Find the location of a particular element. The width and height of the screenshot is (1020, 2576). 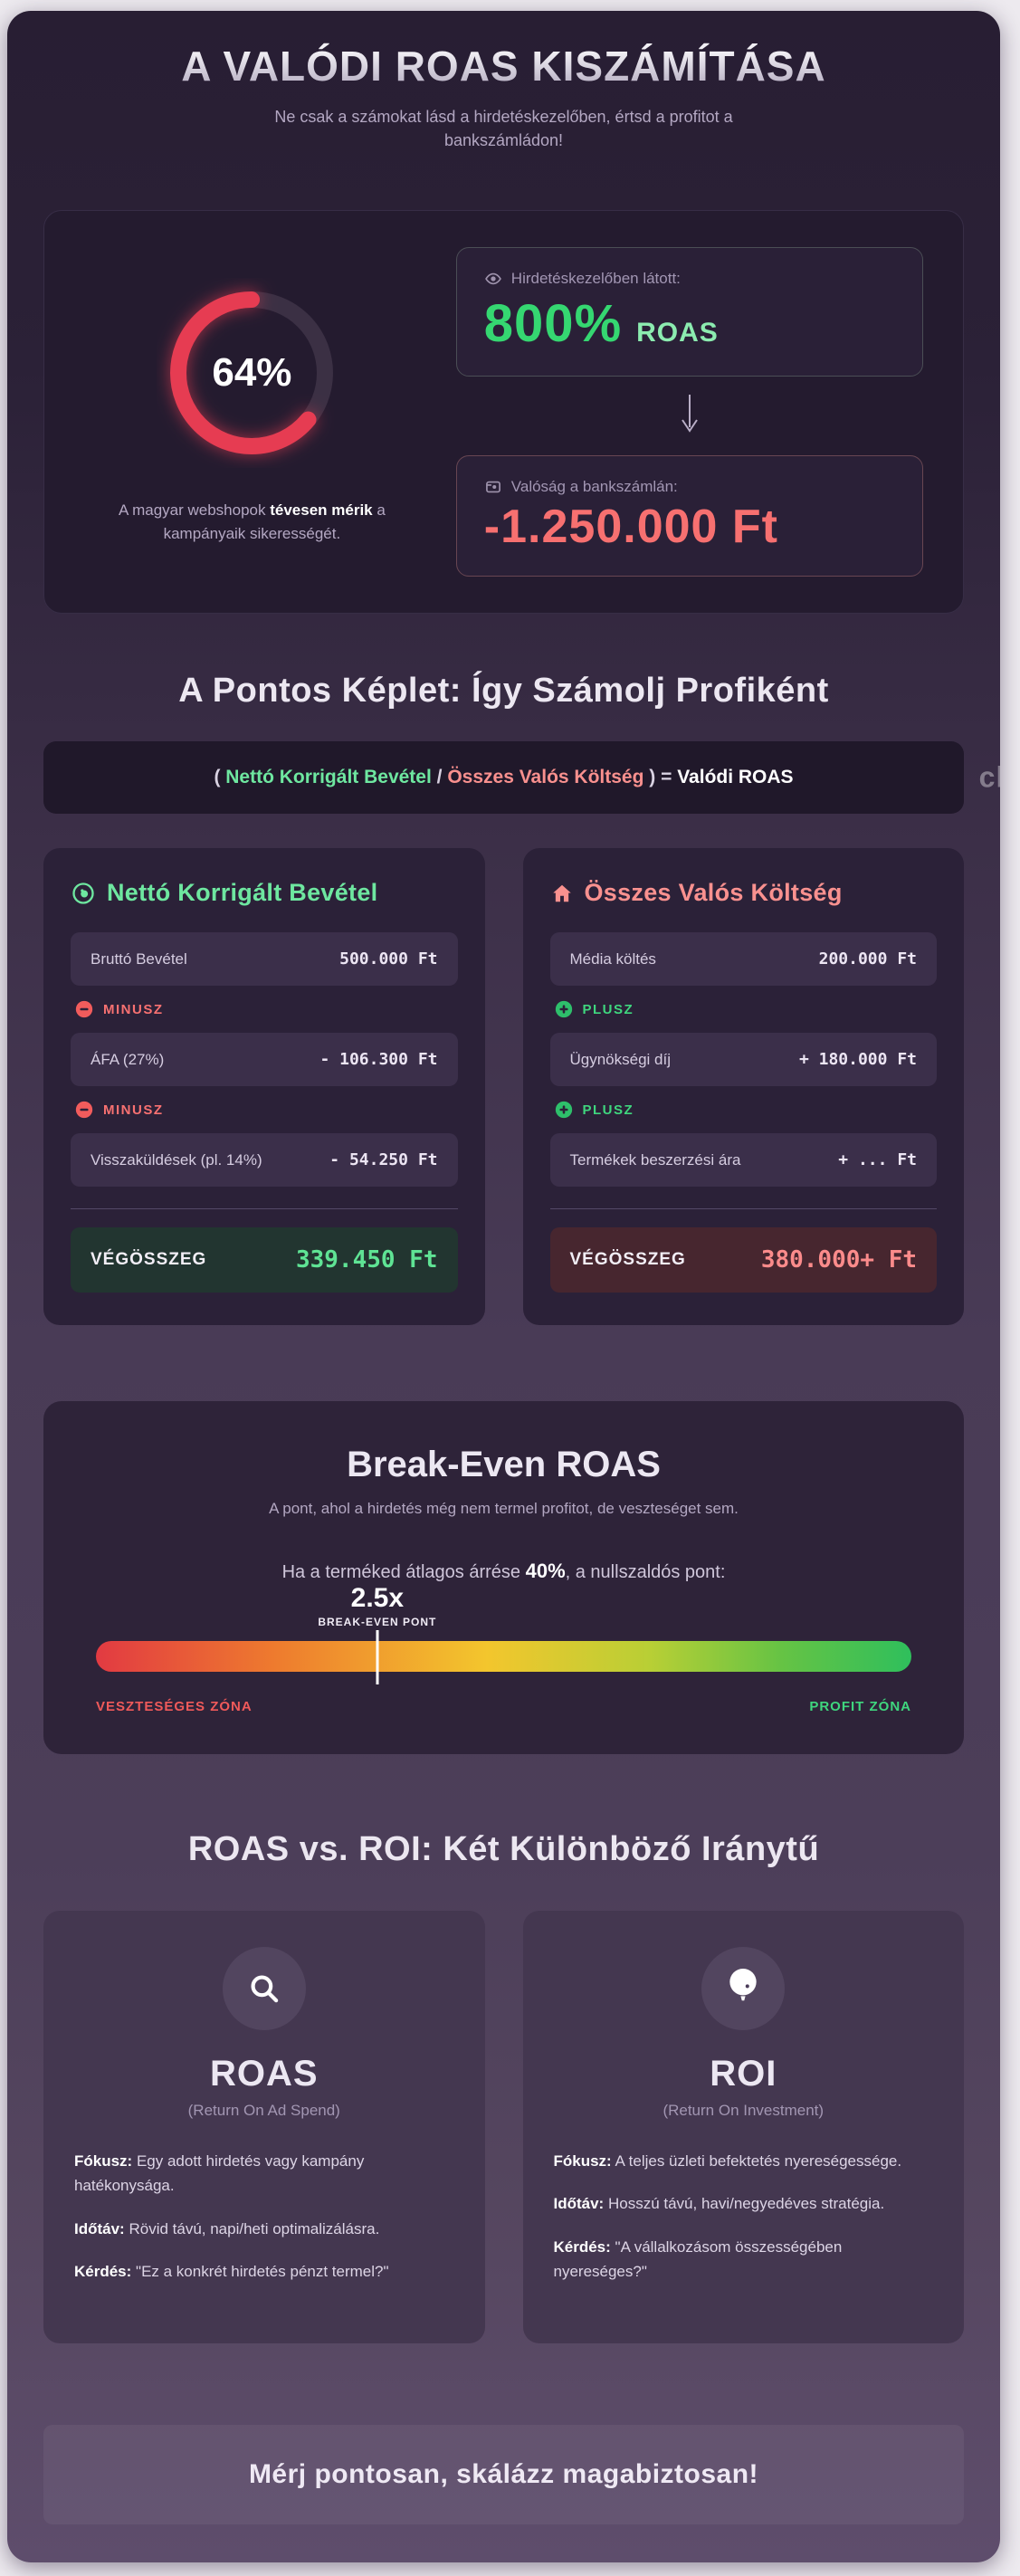

balloon-icon is located at coordinates (743, 1988).